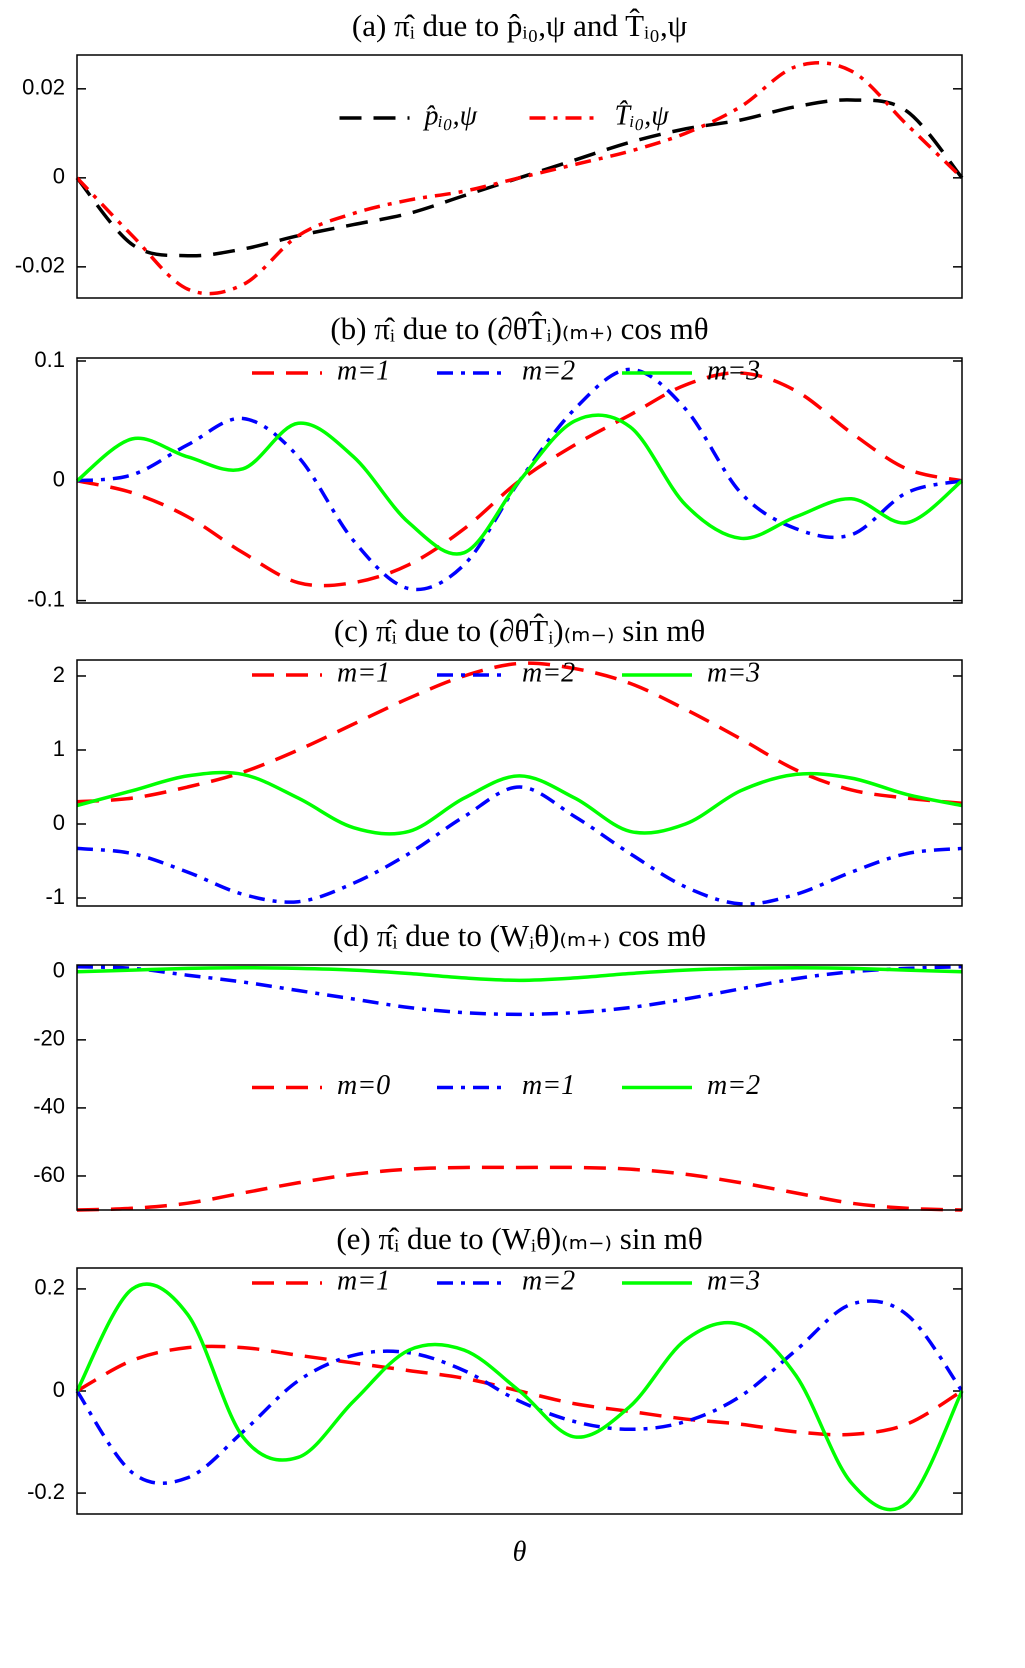 This screenshot has width=1025, height=1668. Describe the element at coordinates (520, 1551) in the screenshot. I see `x-axis-label: θ` at that location.